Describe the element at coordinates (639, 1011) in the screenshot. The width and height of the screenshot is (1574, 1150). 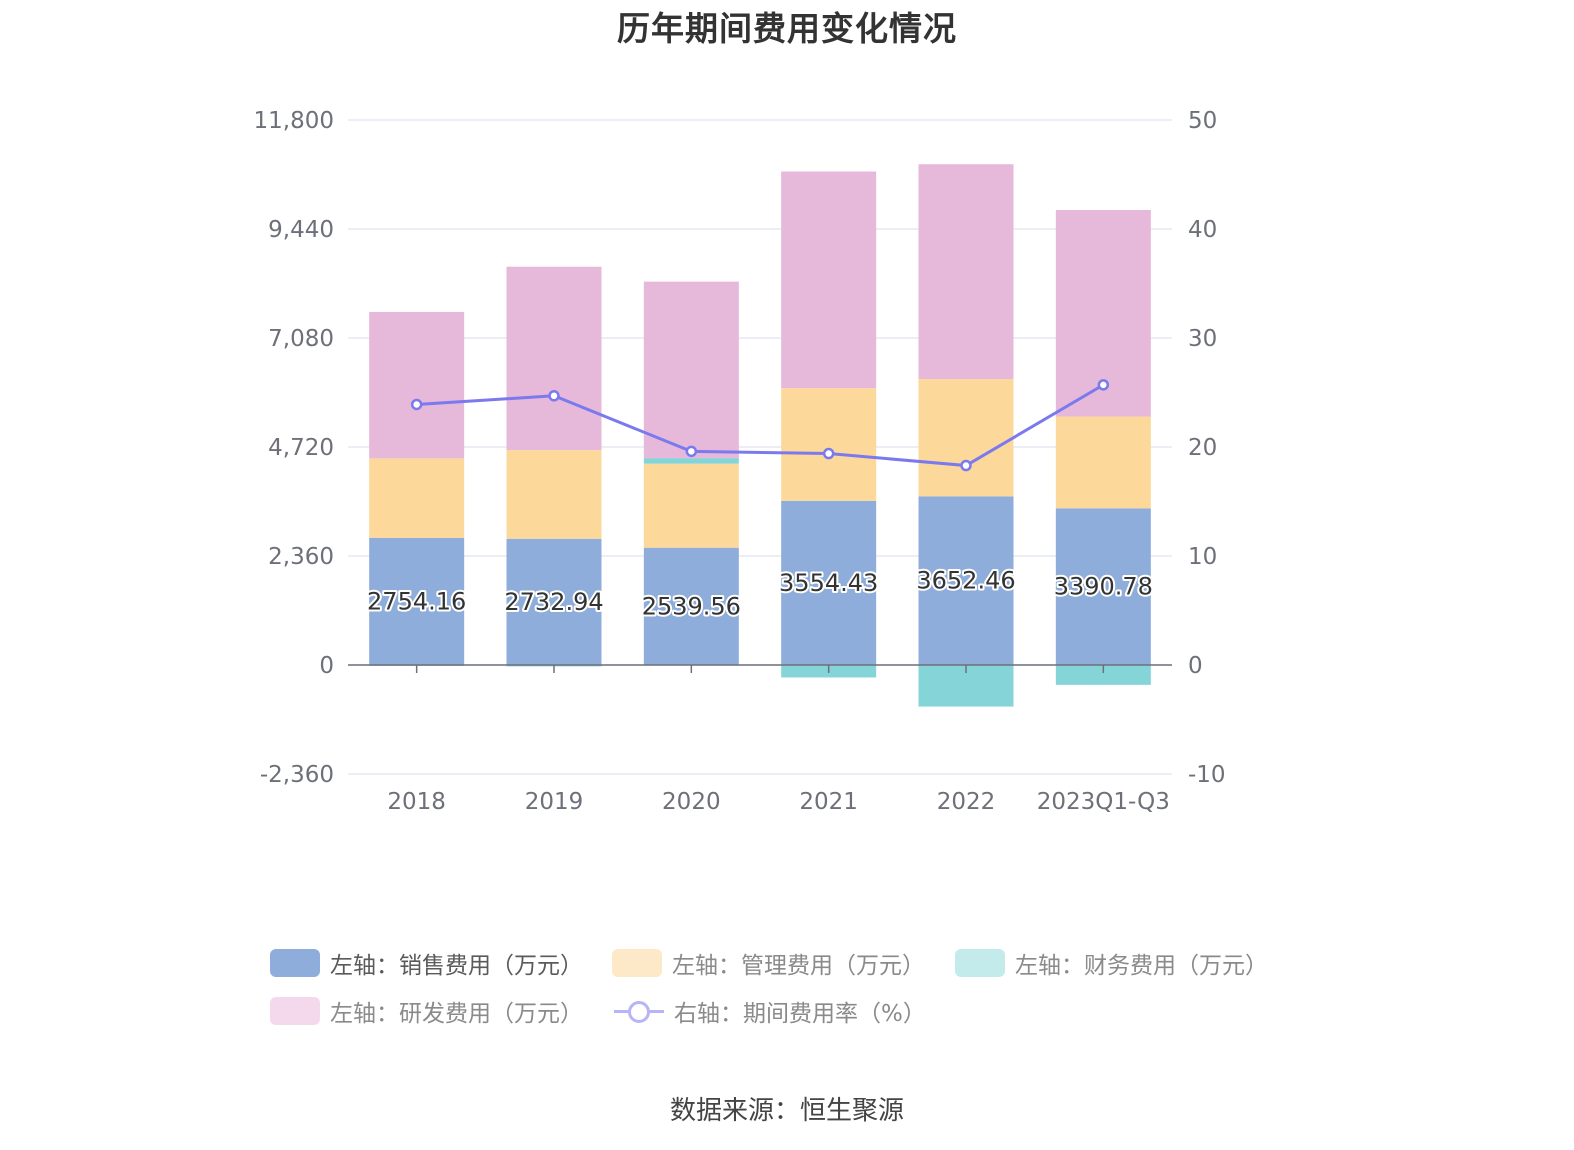
I see `legend-swatch-rate` at that location.